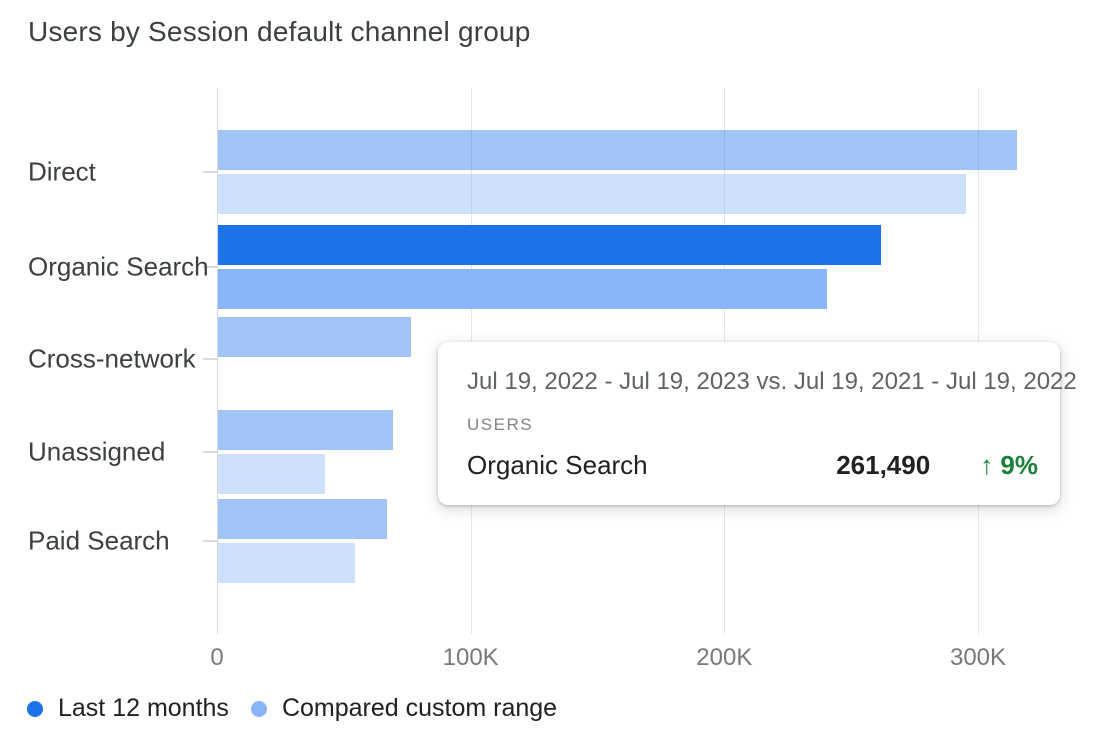  I want to click on legend-label: Compared custom range, so click(419, 708).